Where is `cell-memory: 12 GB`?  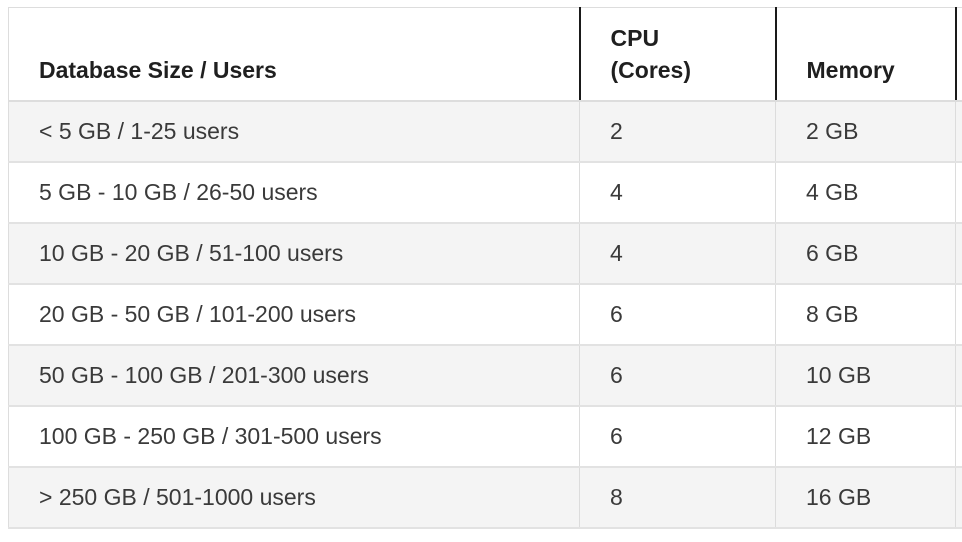
cell-memory: 12 GB is located at coordinates (865, 436).